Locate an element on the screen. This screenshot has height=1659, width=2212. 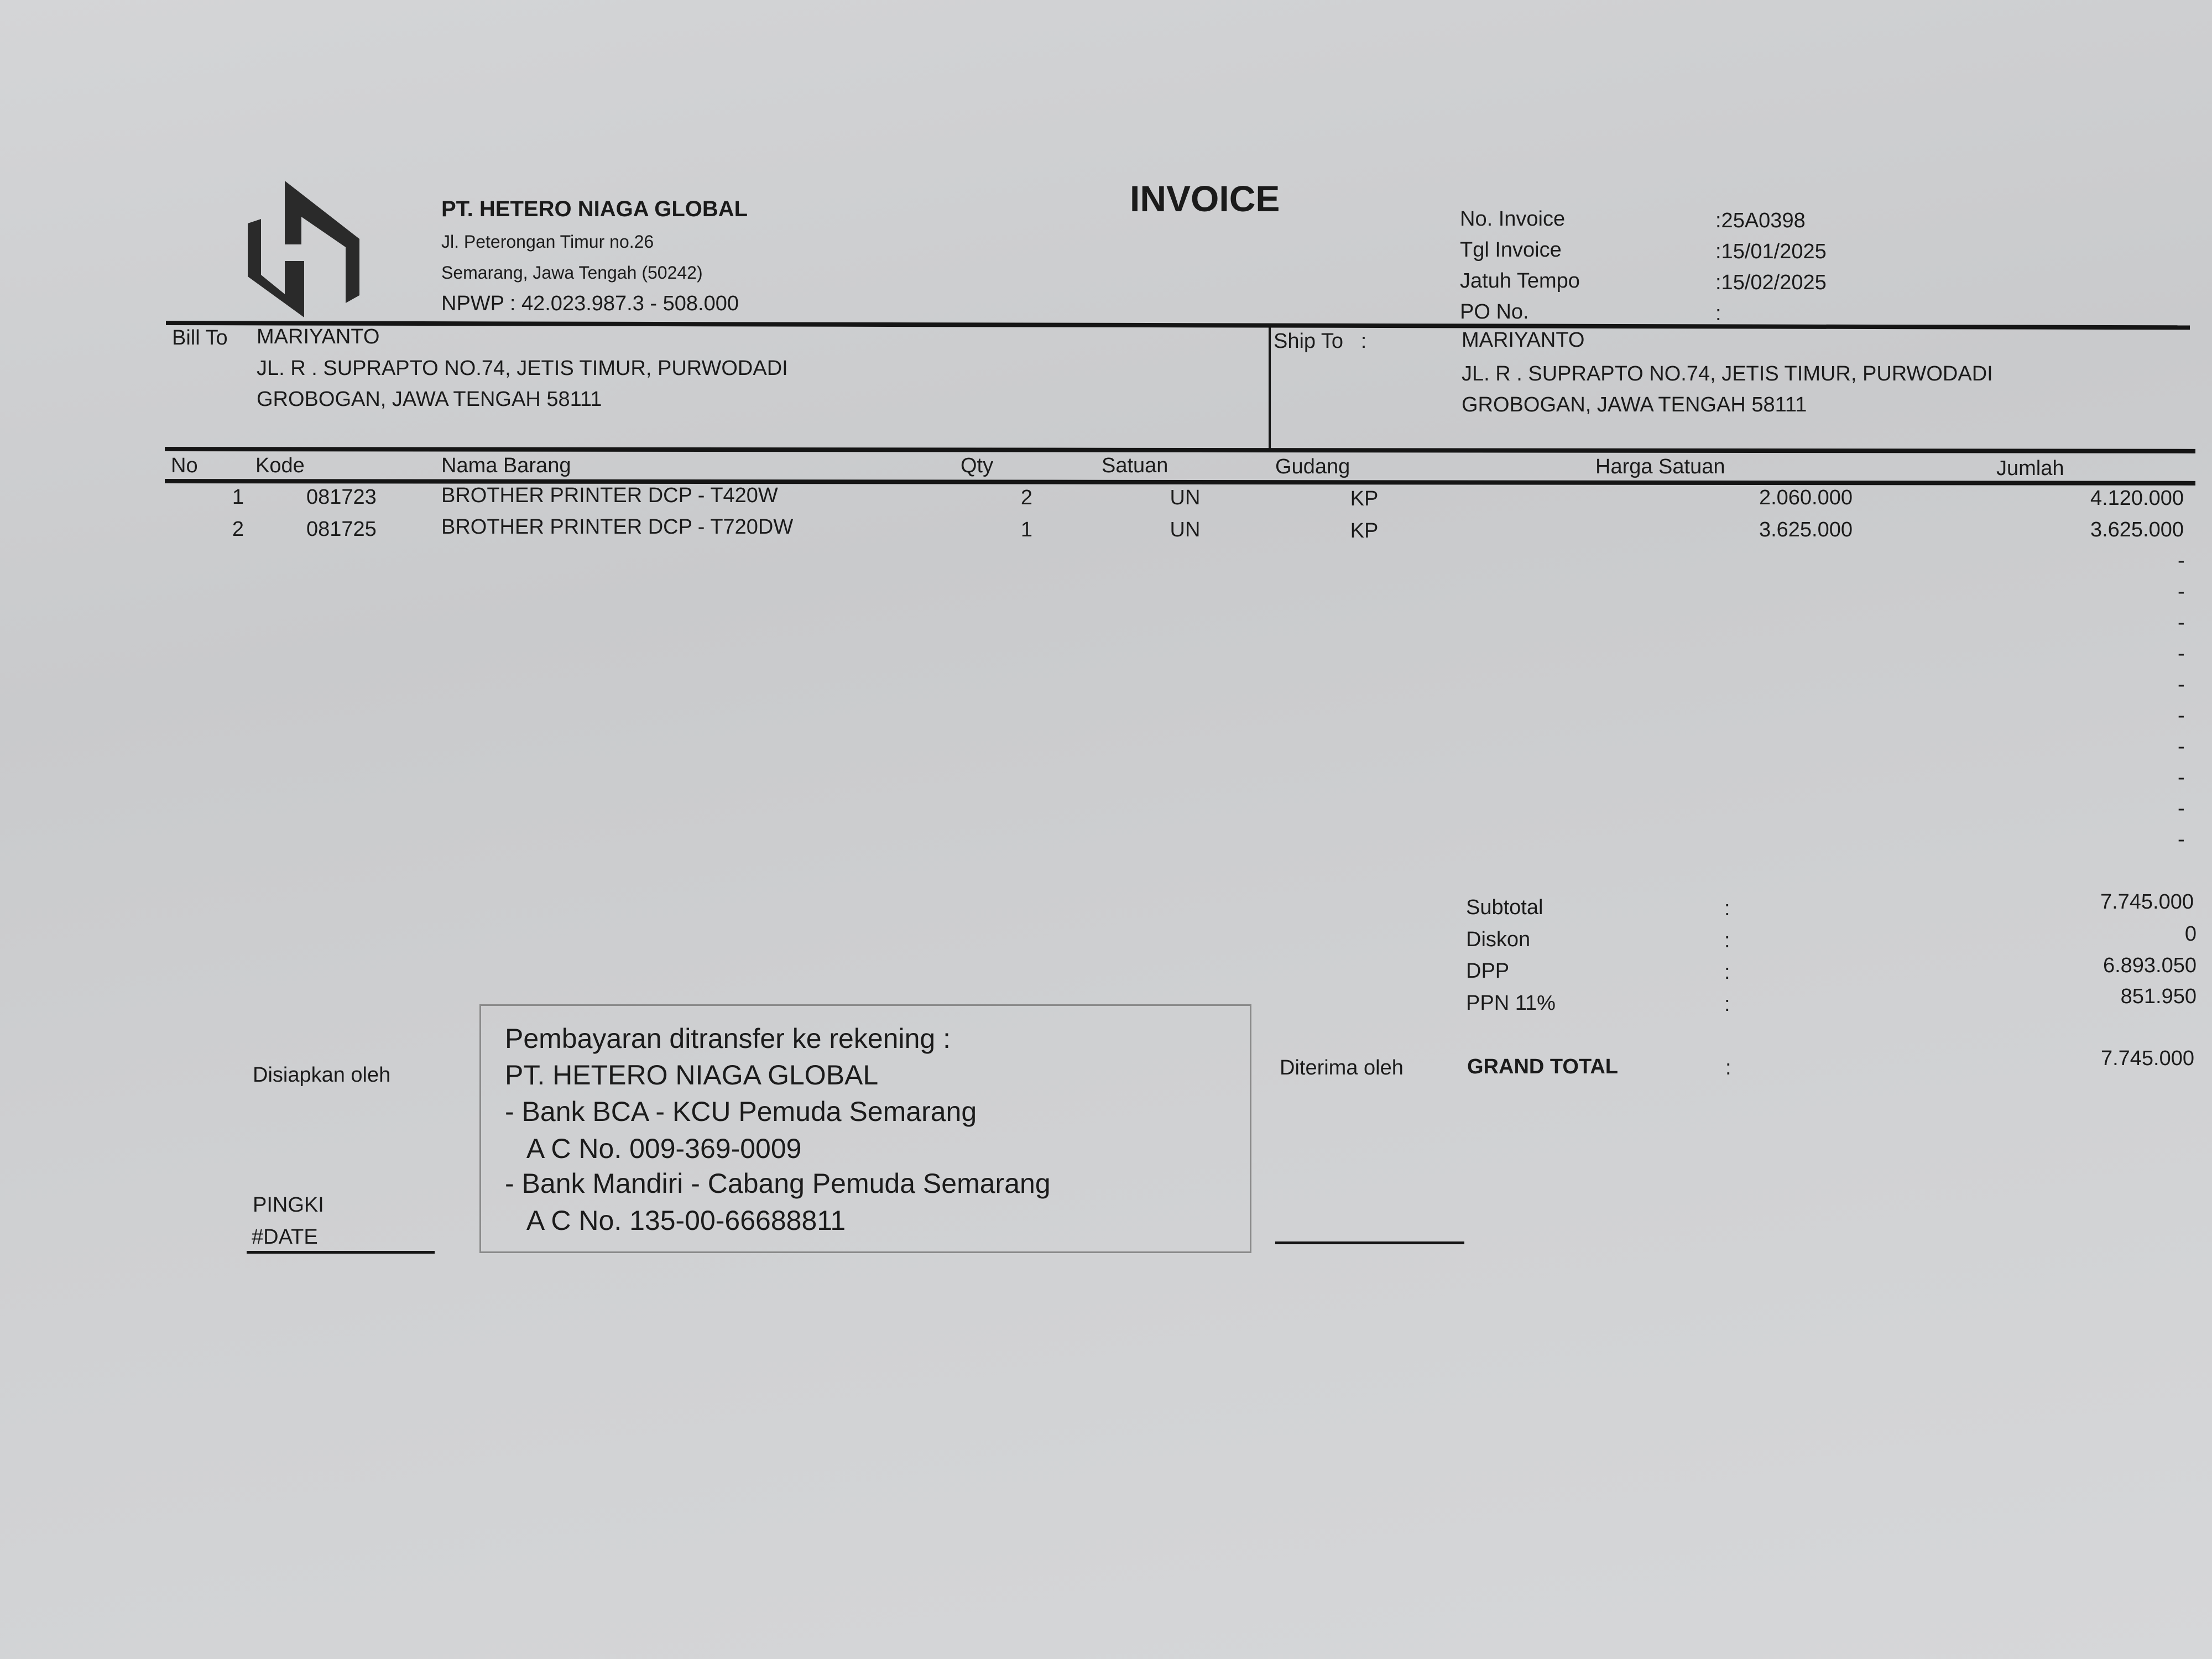
total-value: 6.893.050 is located at coordinates (2150, 966).